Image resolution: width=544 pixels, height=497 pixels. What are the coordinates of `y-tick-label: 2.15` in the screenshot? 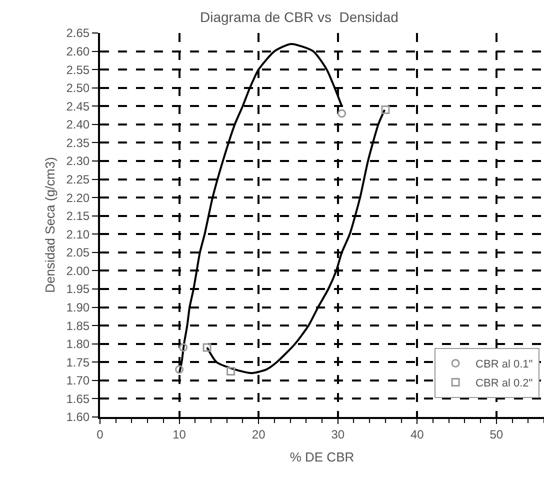 It's located at (78, 216).